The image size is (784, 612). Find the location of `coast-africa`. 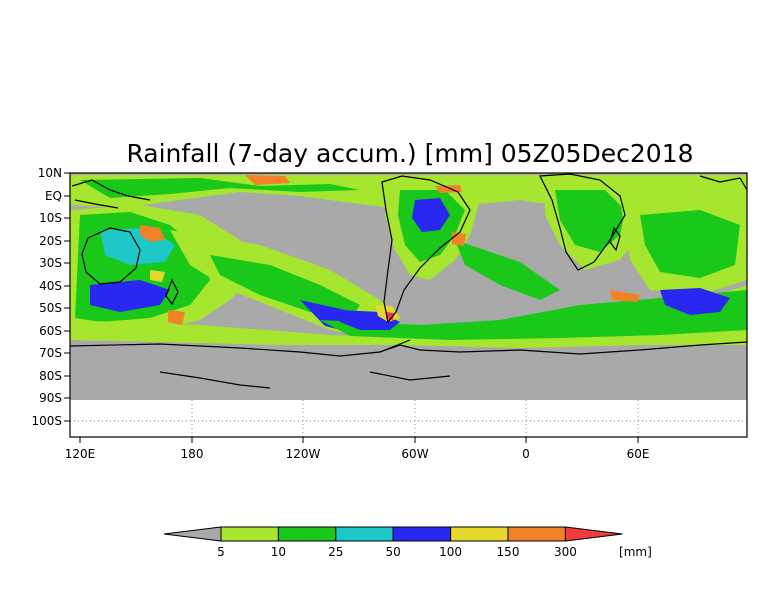

coast-africa is located at coordinates (582, 222).